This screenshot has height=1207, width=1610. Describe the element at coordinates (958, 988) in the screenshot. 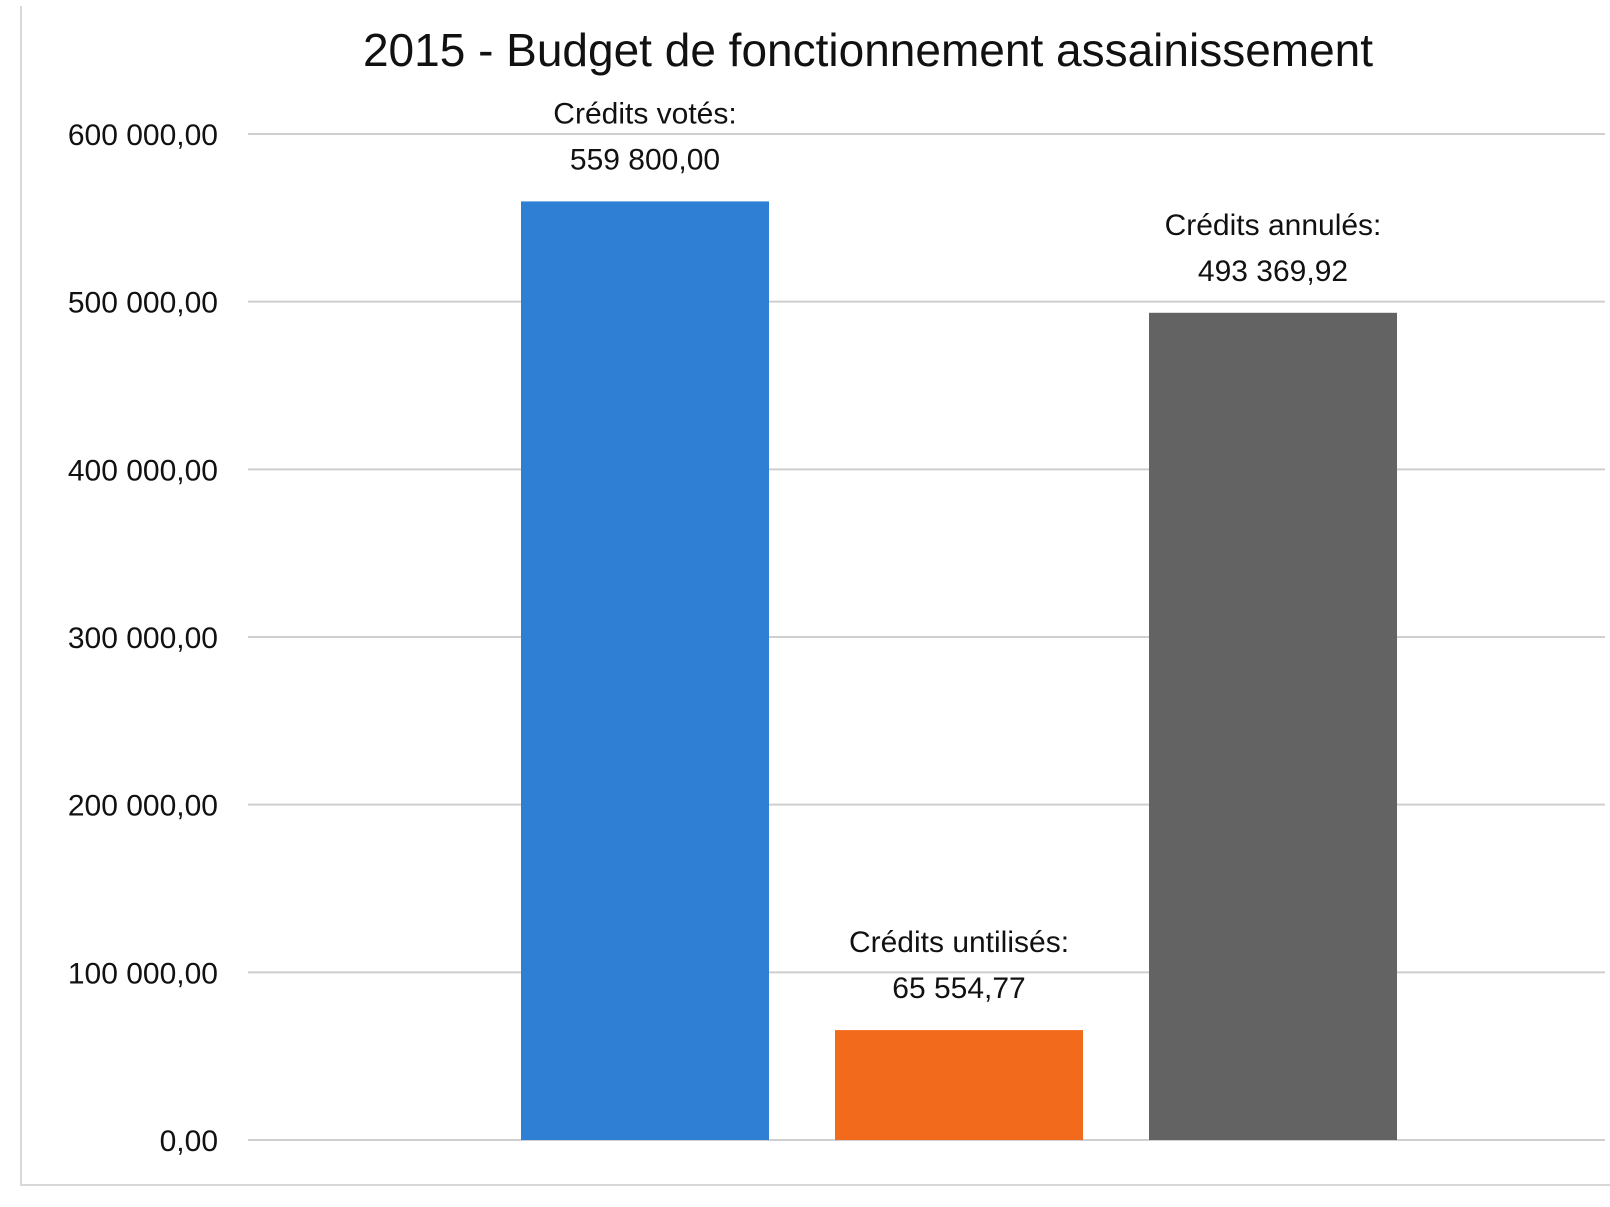

I see `bar-label-value: 65 554,77` at that location.